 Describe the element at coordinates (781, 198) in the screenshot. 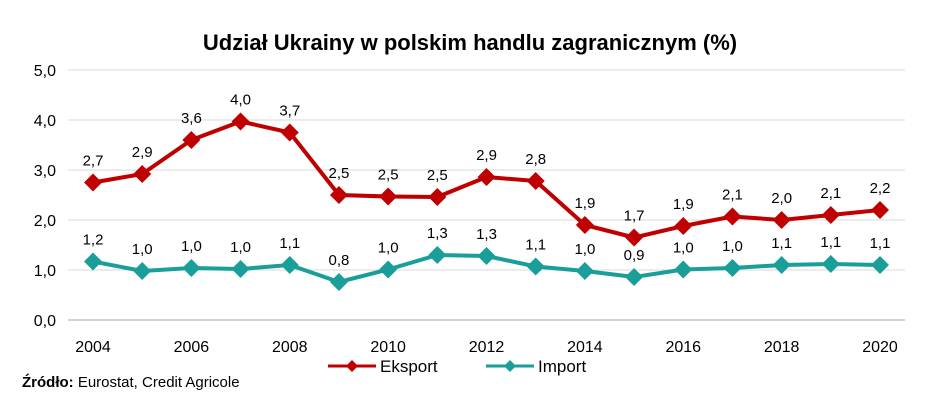

I see `eksport-data-label: 2,0` at that location.